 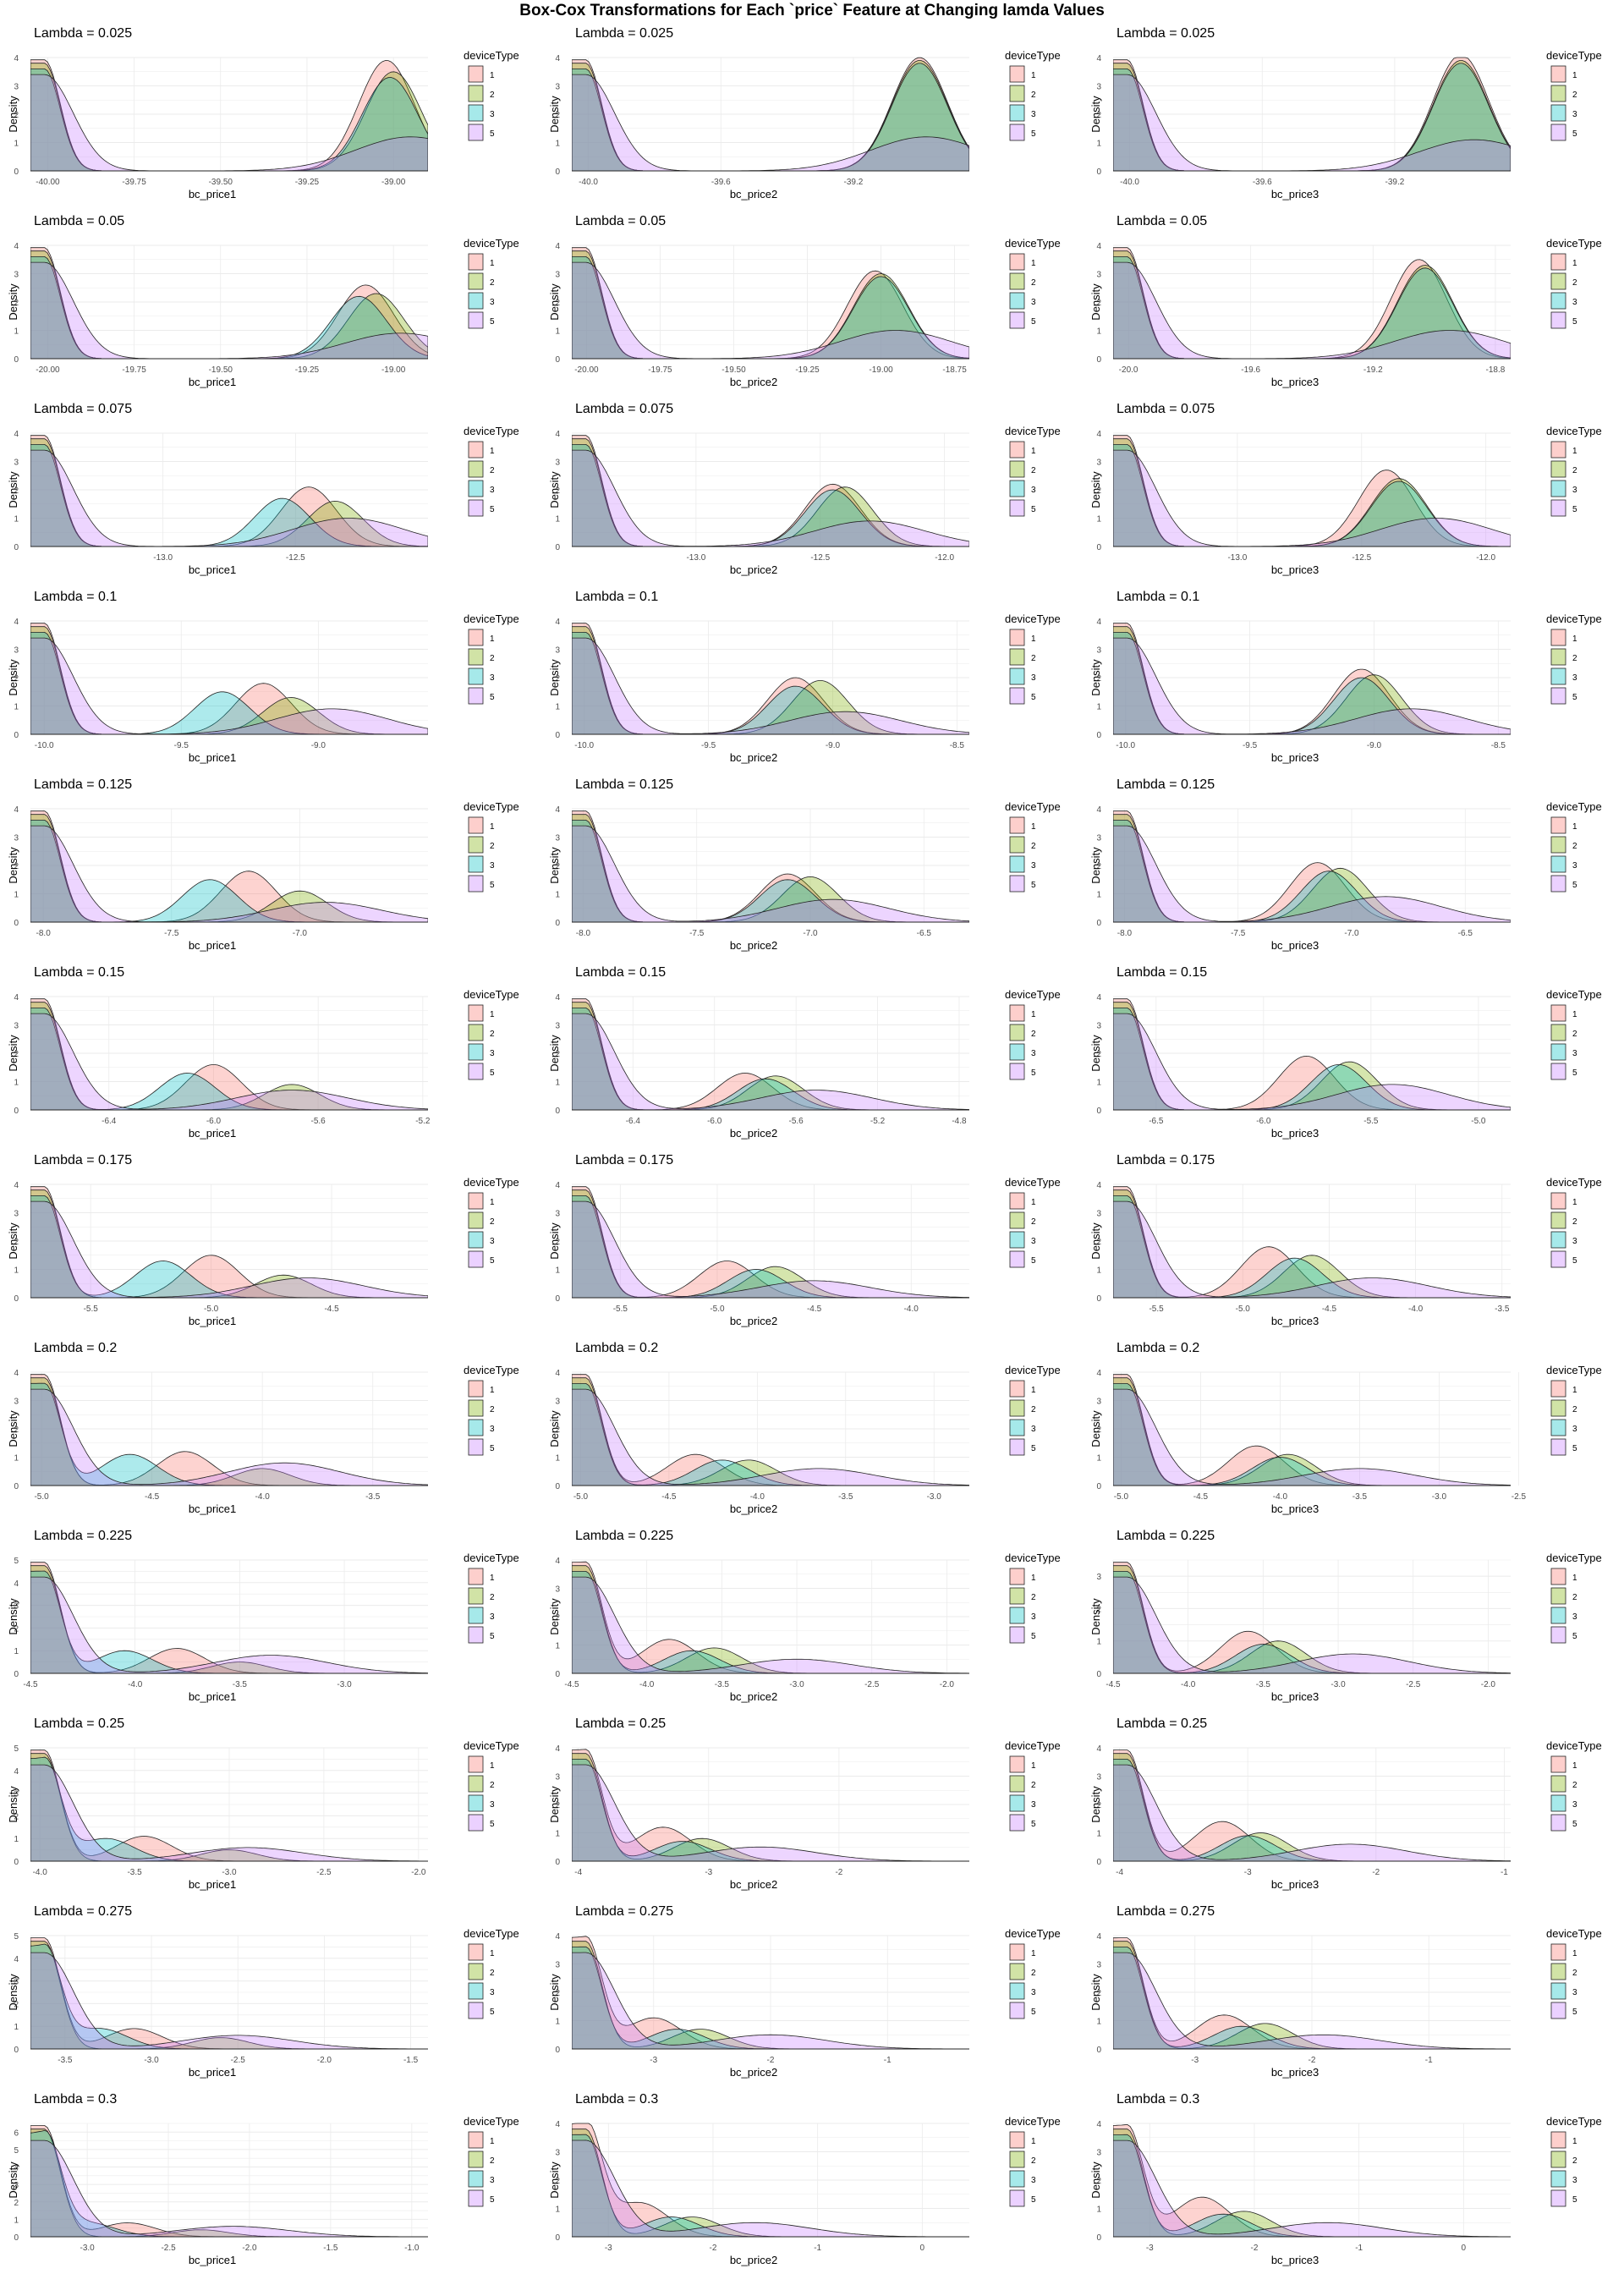 I want to click on x-tick-label: -5.5, so click(x=1156, y=1309).